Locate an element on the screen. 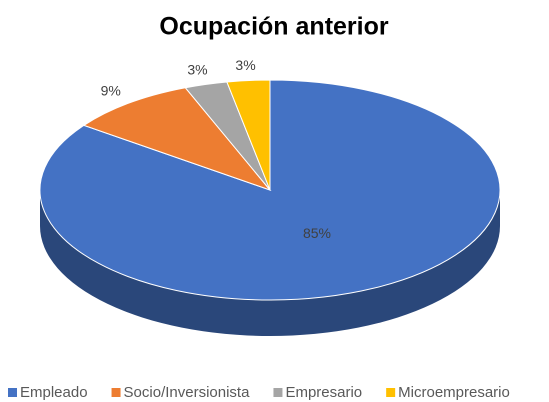 The width and height of the screenshot is (549, 402). legend-label: Microempresario is located at coordinates (454, 392).